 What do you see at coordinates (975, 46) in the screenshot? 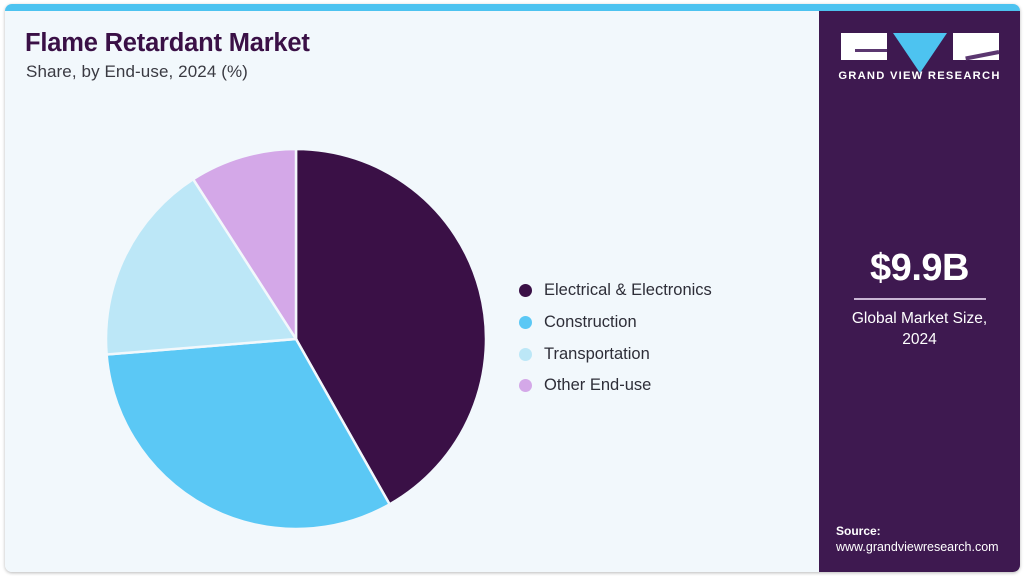
I see `logo-letter-r-icon` at bounding box center [975, 46].